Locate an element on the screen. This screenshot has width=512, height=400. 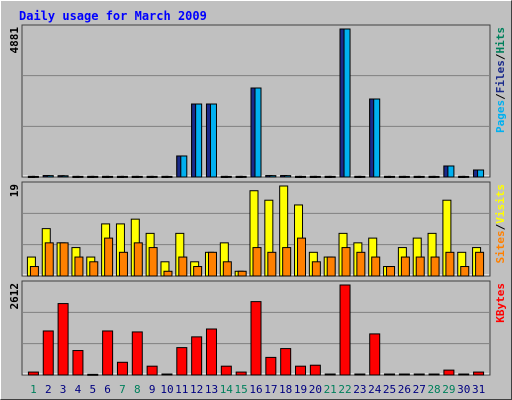
legend-entry: Pages is located at coordinates (500, 116).